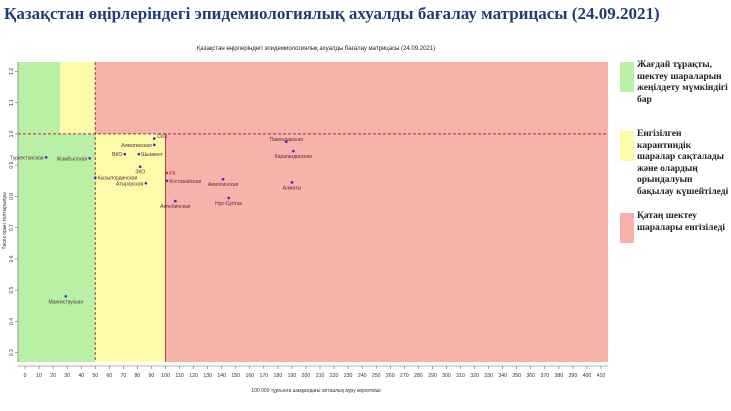 The width and height of the screenshot is (731, 411). Describe the element at coordinates (376, 376) in the screenshot. I see `x-tick-label: 250` at that location.